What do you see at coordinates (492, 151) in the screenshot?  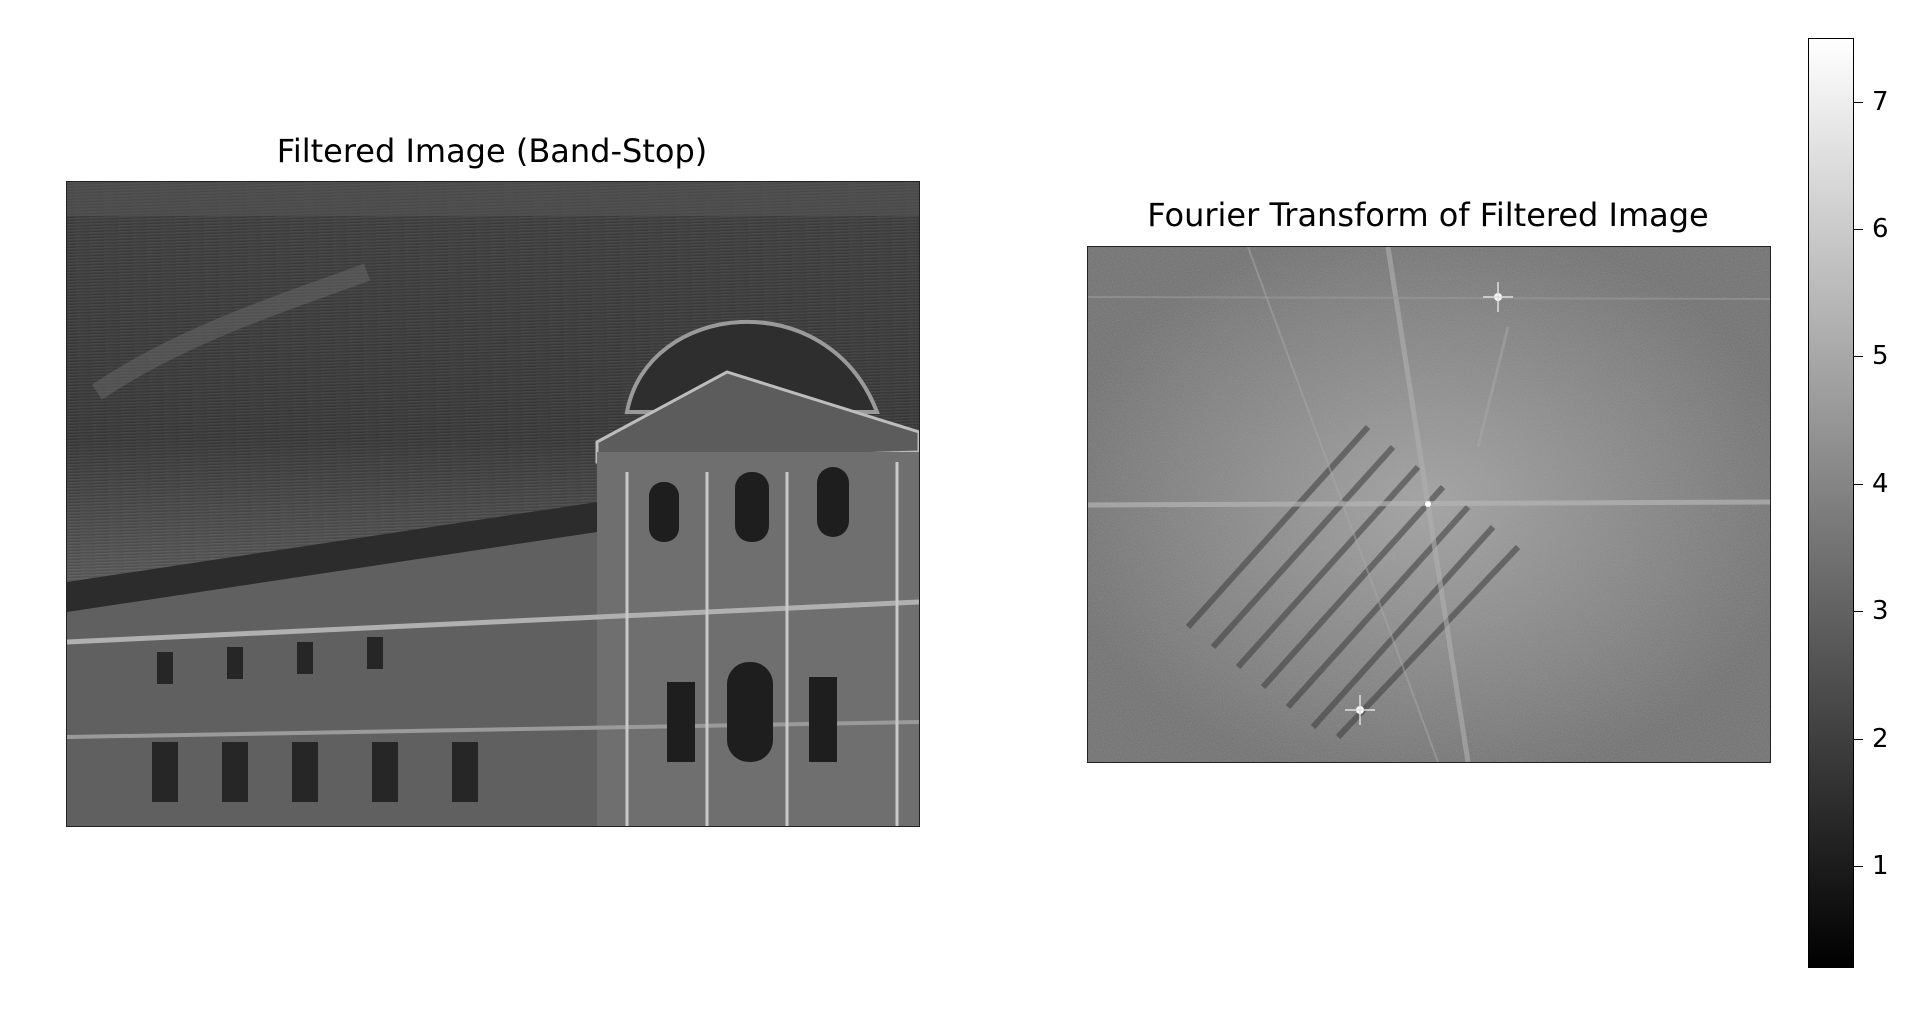 I see `left-panel-title: Filtered Image (Band-Stop)` at bounding box center [492, 151].